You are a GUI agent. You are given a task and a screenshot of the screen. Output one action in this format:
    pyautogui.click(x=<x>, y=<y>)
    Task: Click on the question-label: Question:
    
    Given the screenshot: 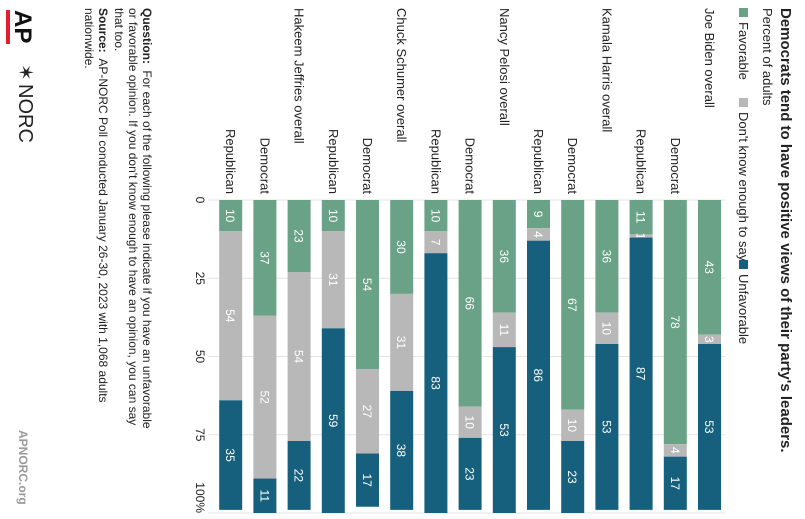 What is the action you would take?
    pyautogui.click(x=147, y=36)
    